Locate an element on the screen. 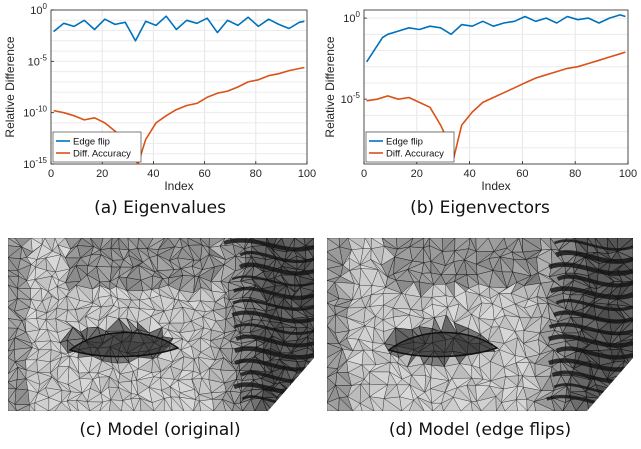 The width and height of the screenshot is (641, 449). caption-b: (b) Eigenvectors is located at coordinates (480, 208).